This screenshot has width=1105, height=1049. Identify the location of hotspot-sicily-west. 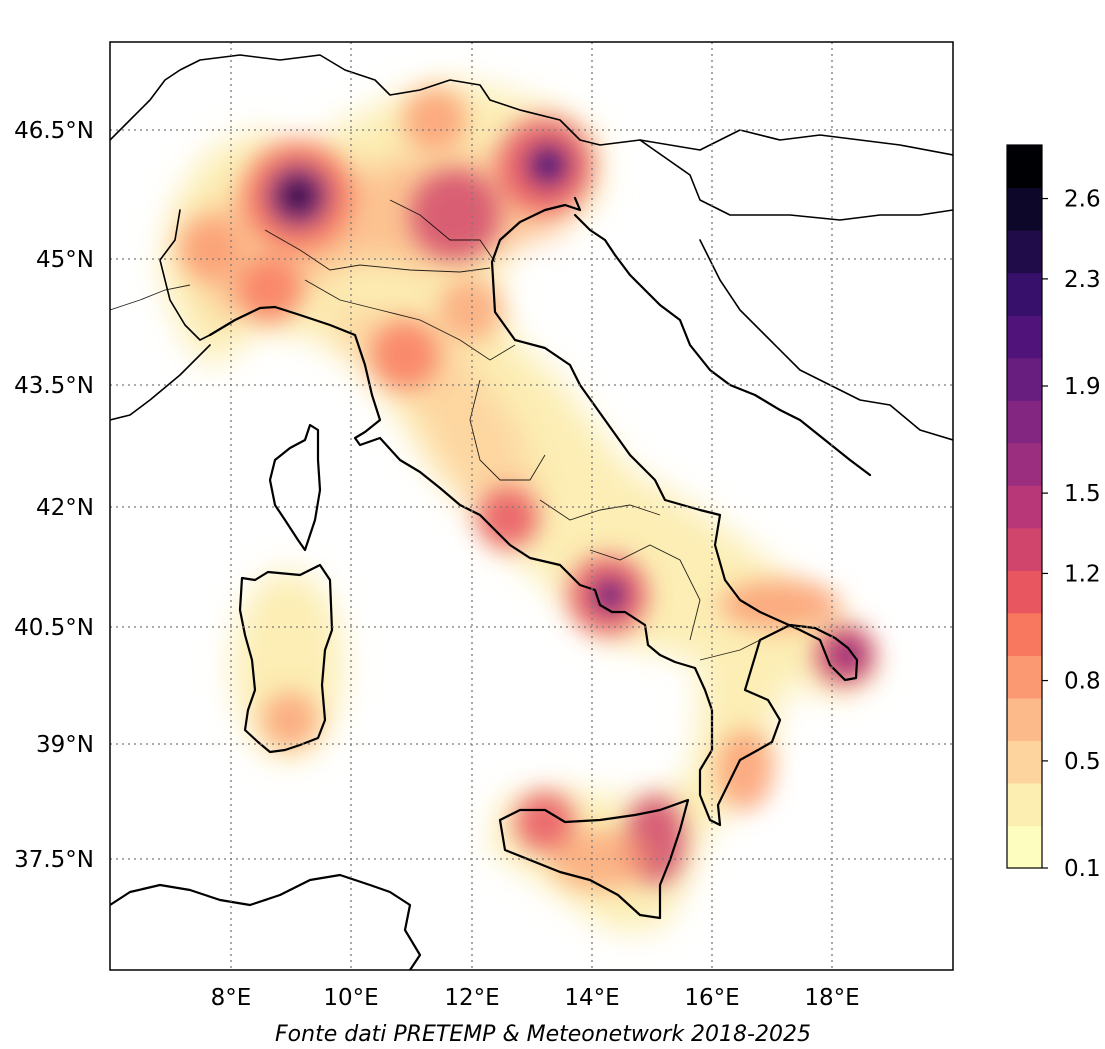
(545, 822).